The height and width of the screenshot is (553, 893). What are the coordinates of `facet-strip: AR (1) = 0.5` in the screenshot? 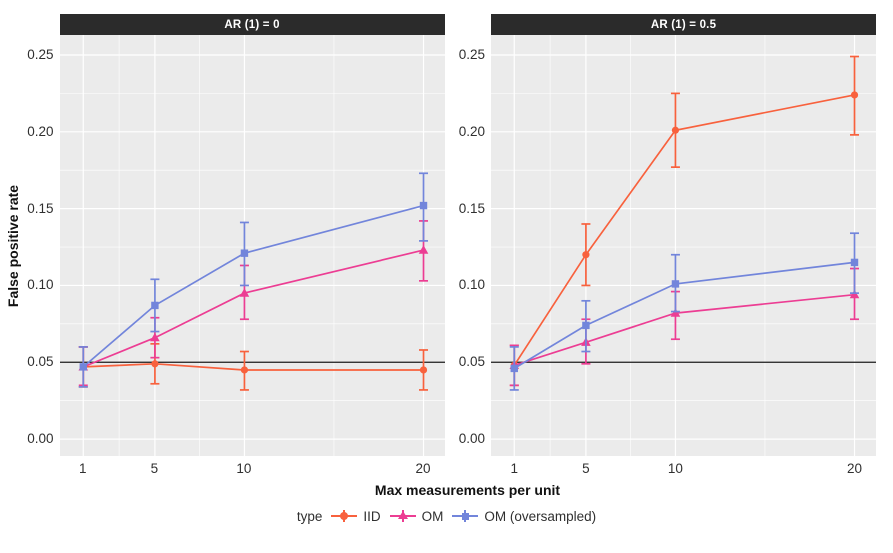 It's located at (683, 24).